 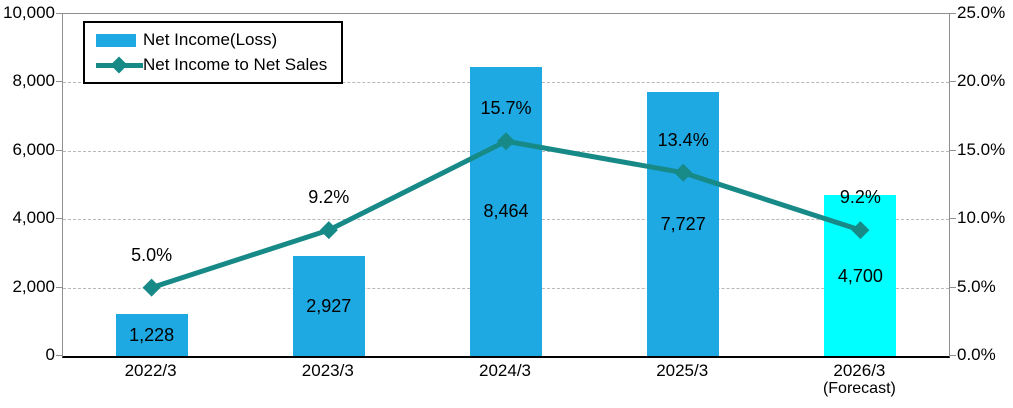 What do you see at coordinates (860, 275) in the screenshot?
I see `bar-value-label: 4,700` at bounding box center [860, 275].